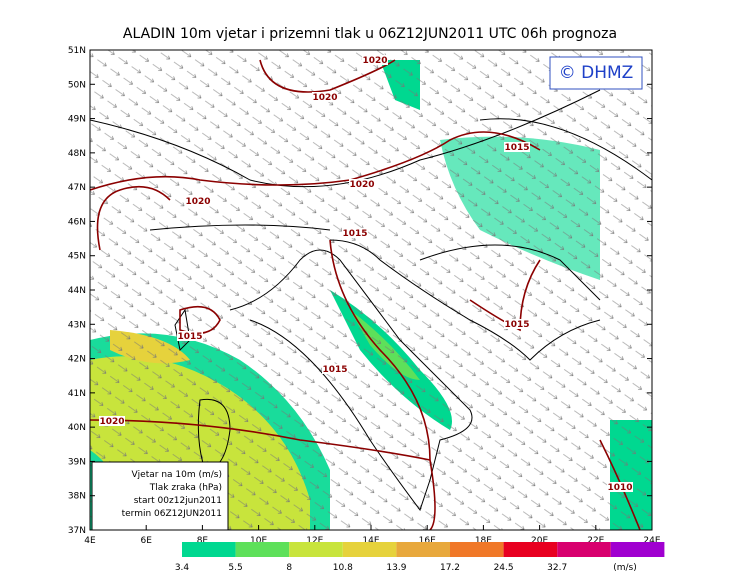 This screenshot has height=586, width=740. What do you see at coordinates (77, 325) in the screenshot?
I see `lat-label: 43N` at bounding box center [77, 325].